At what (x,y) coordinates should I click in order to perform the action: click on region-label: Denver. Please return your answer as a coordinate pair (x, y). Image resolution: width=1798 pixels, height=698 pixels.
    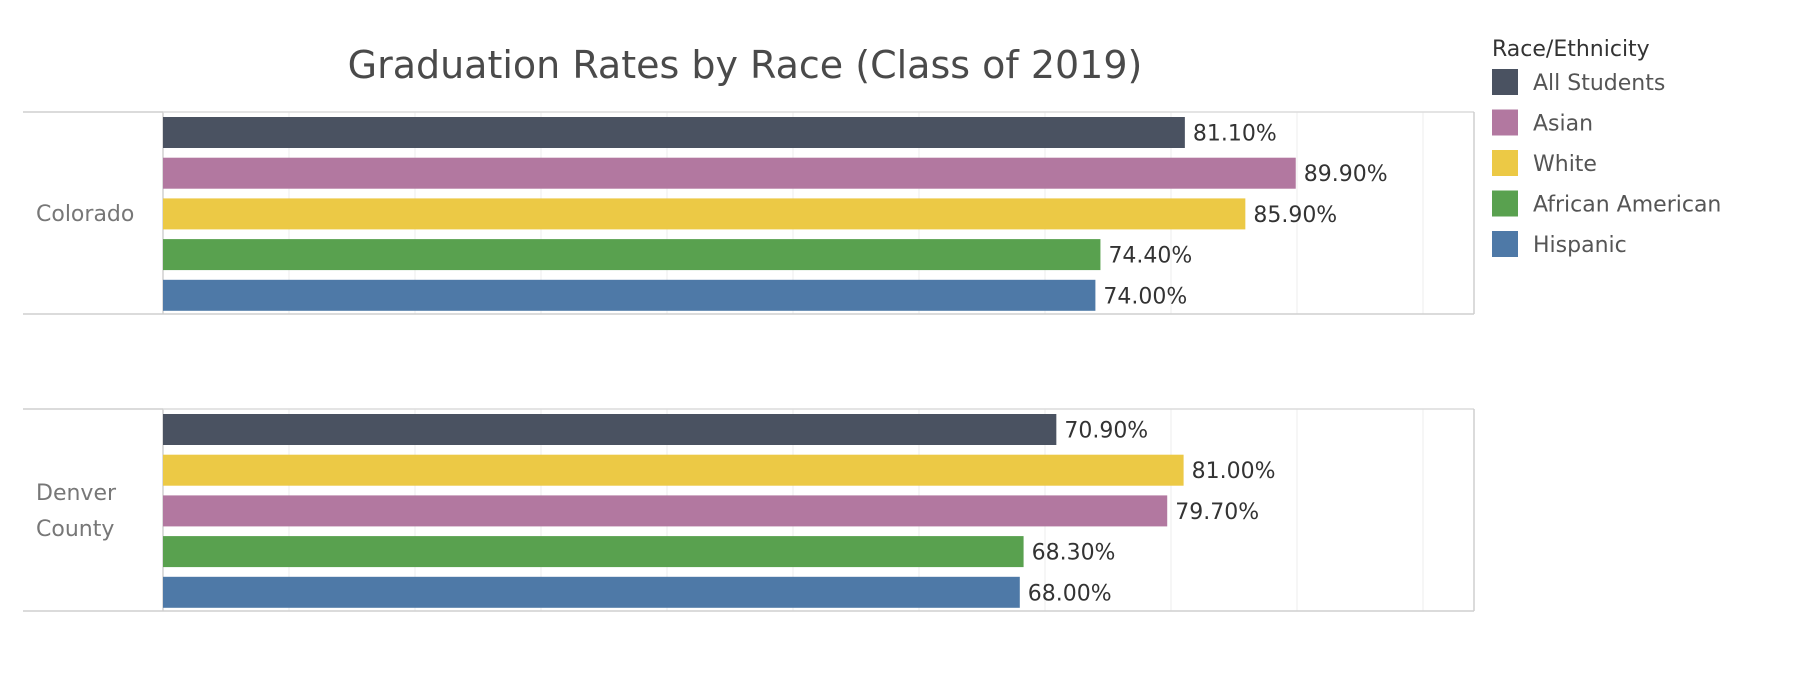
    Looking at the image, I should click on (76, 493).